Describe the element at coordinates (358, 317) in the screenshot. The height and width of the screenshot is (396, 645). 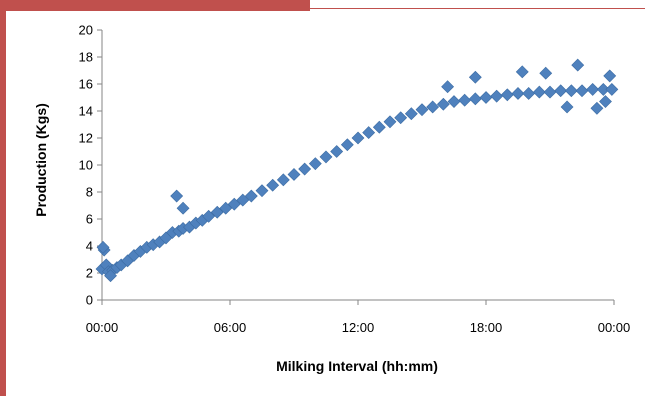
I see `x-axis-ticks: 00:00 06:00 12:00 18:00 00:00` at that location.